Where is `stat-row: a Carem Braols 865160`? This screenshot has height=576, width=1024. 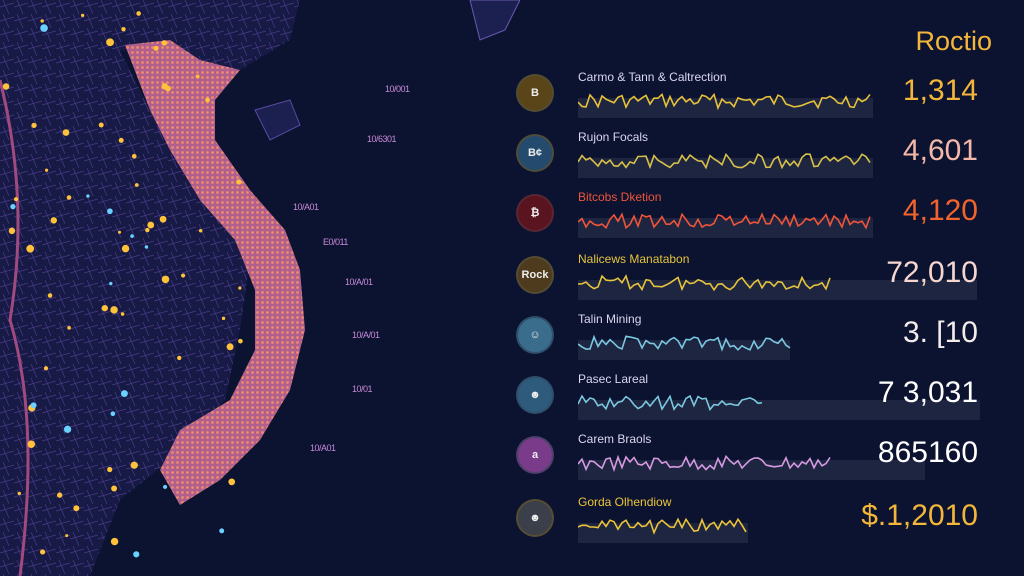
stat-row: a Carem Braols 865160 is located at coordinates (755, 462).